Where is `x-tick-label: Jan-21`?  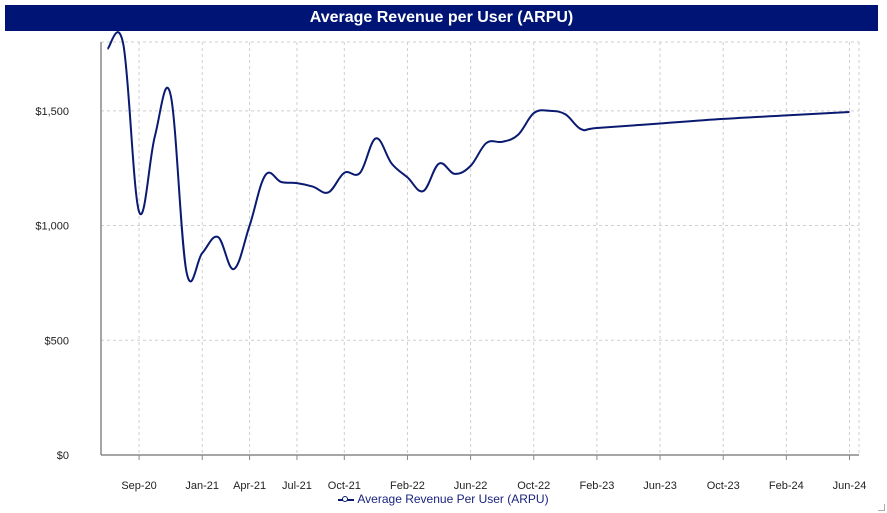
x-tick-label: Jan-21 is located at coordinates (202, 486).